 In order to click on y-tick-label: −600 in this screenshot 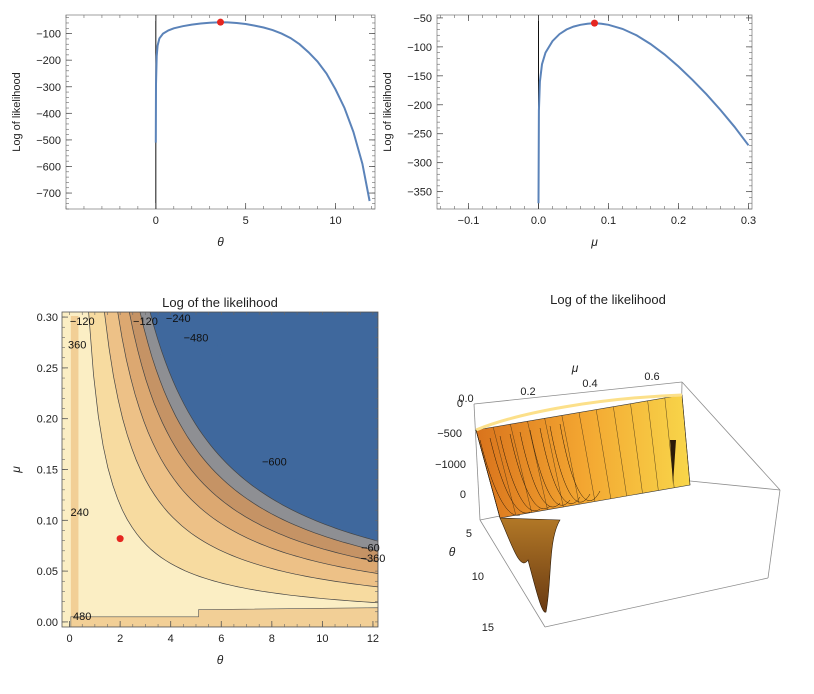, I will do `click(48, 167)`.